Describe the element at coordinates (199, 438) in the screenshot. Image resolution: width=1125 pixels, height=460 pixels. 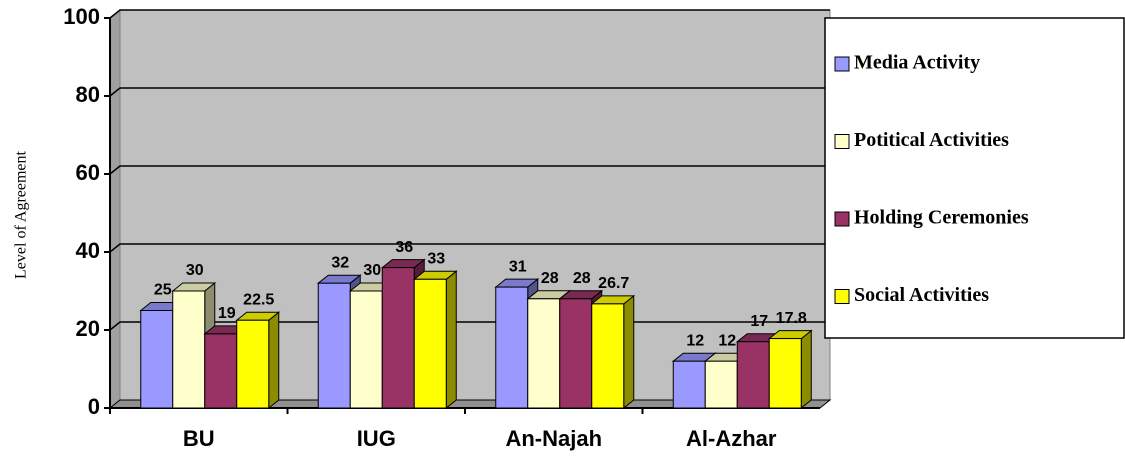
I see `x-tick-label: BU` at that location.